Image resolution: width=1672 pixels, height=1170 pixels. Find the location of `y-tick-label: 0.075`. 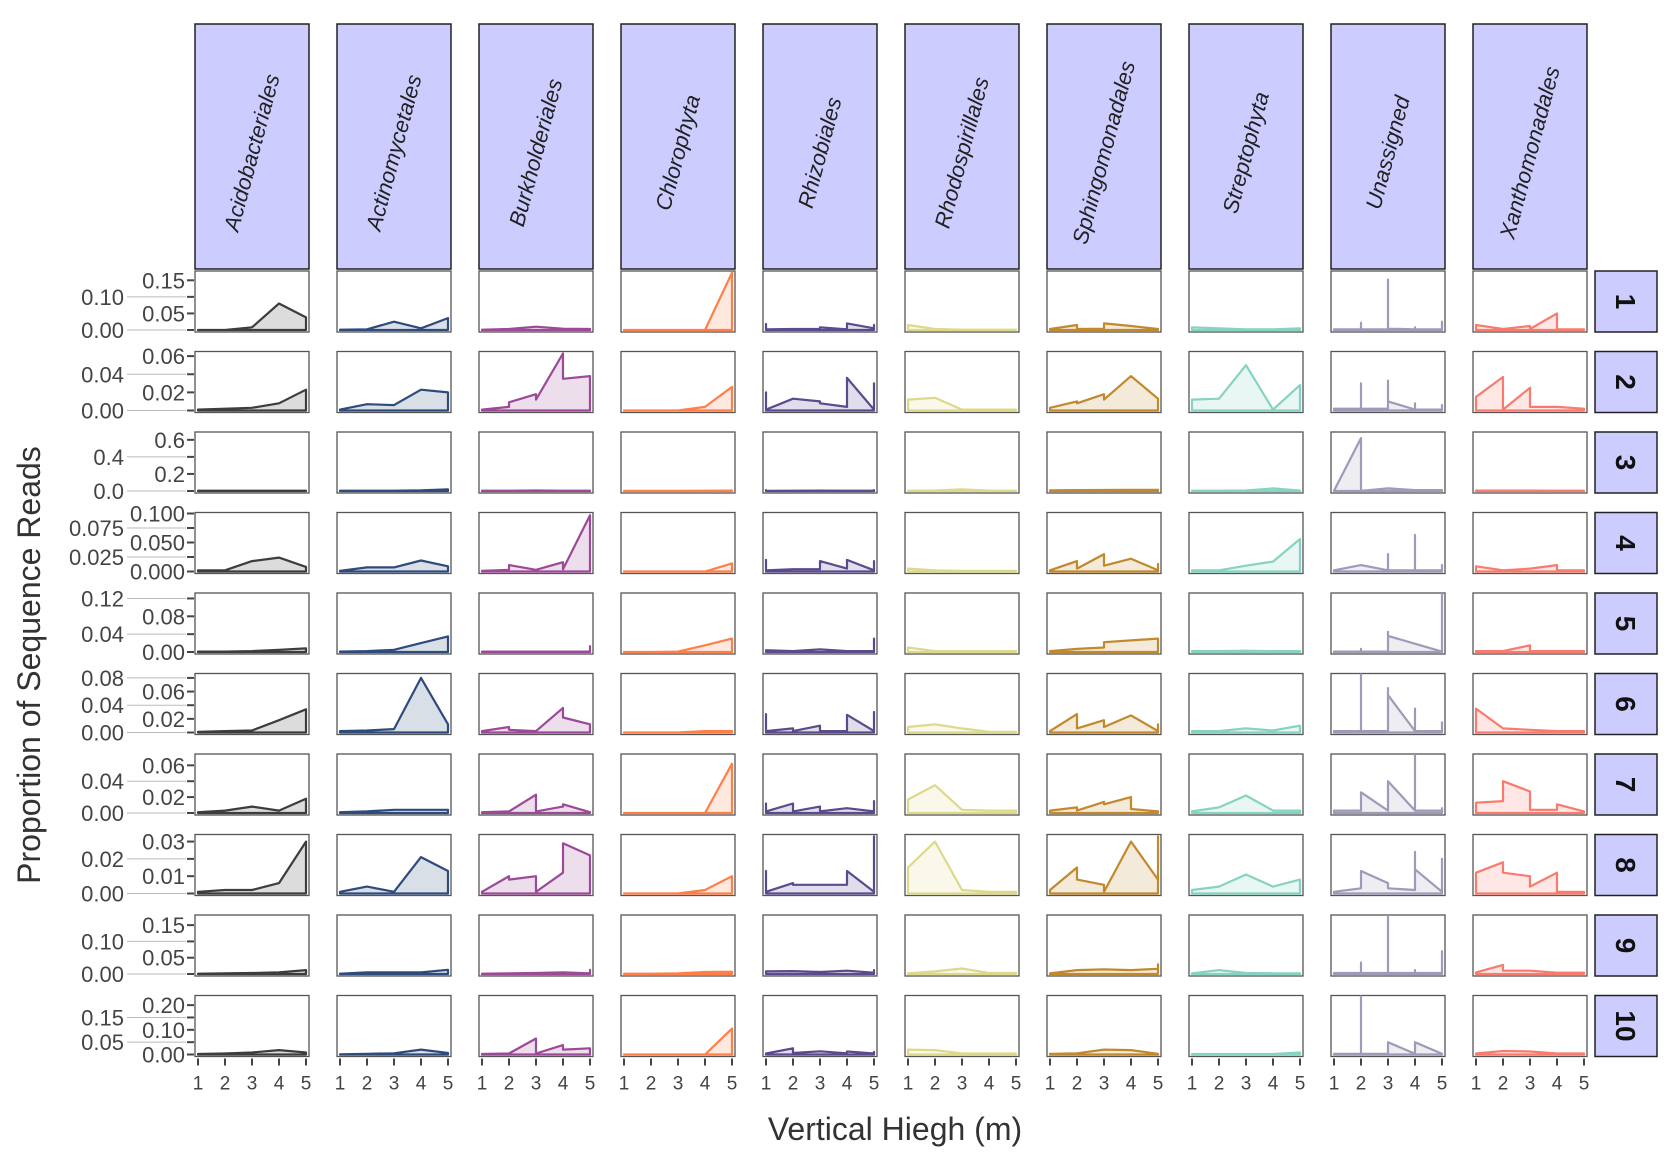

y-tick-label: 0.075 is located at coordinates (96, 528).